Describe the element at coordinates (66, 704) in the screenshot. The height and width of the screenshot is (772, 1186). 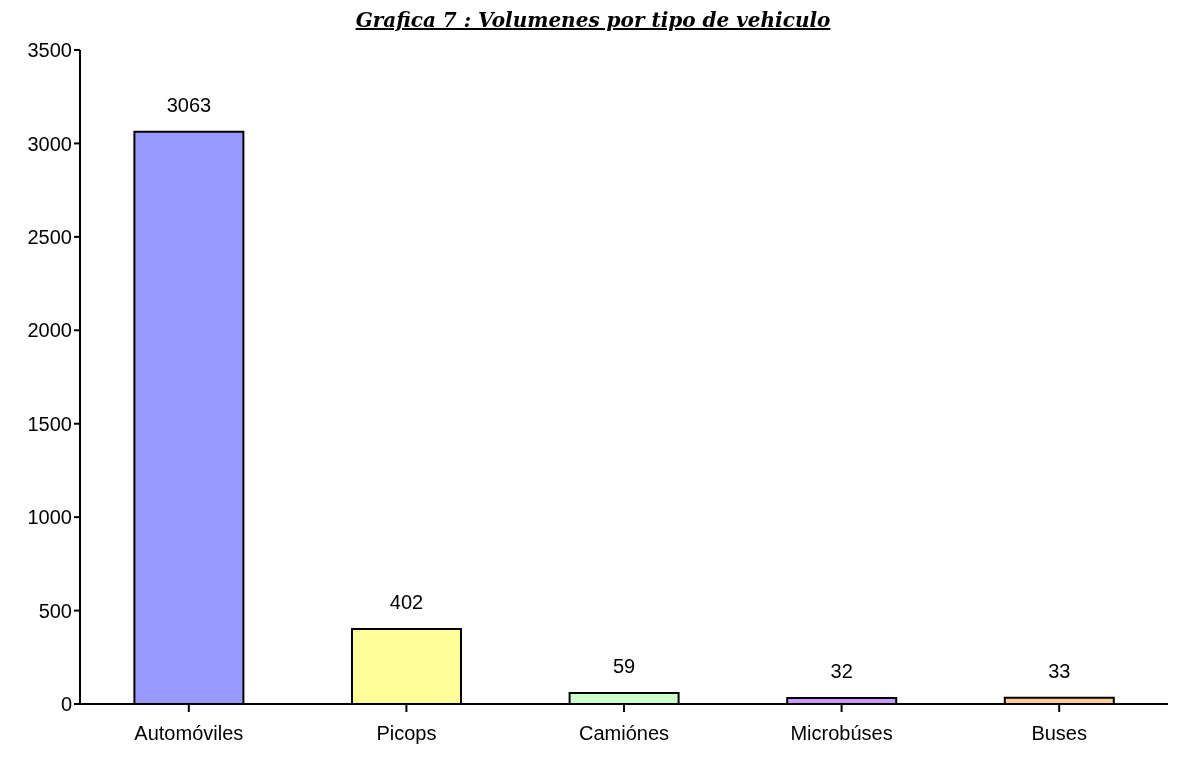
I see `y-tick-label: 0` at that location.